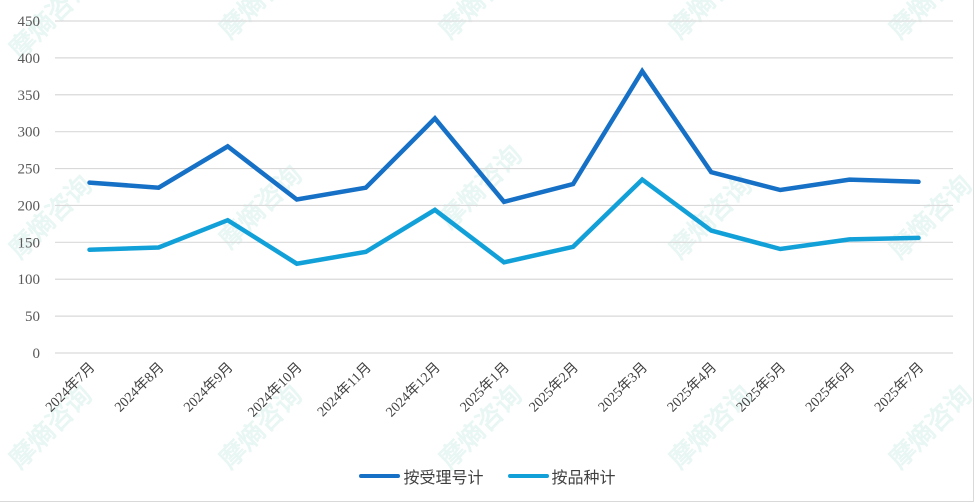 The height and width of the screenshot is (503, 975). Describe the element at coordinates (29, 280) in the screenshot. I see `y-tick-label: 100` at that location.